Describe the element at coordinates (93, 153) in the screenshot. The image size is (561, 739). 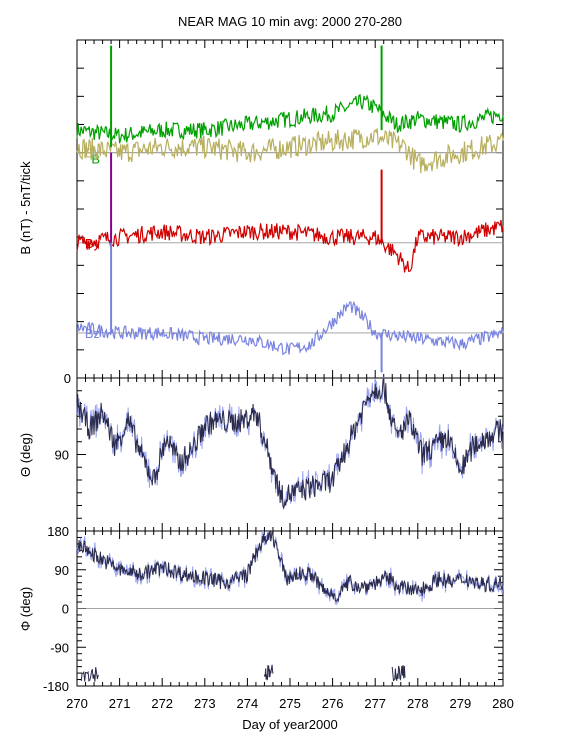
I see `series-label-bx: Bx` at that location.